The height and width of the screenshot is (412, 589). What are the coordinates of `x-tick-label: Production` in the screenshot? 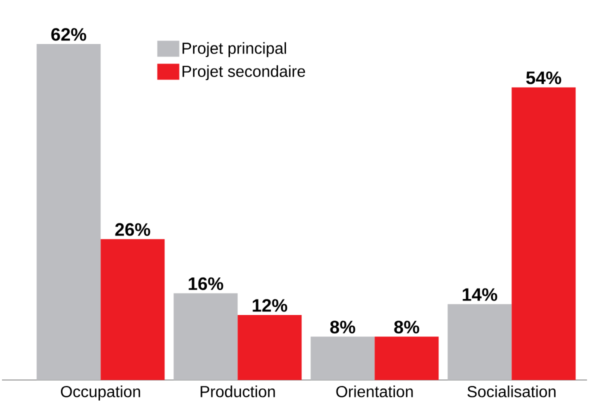 It's located at (237, 392).